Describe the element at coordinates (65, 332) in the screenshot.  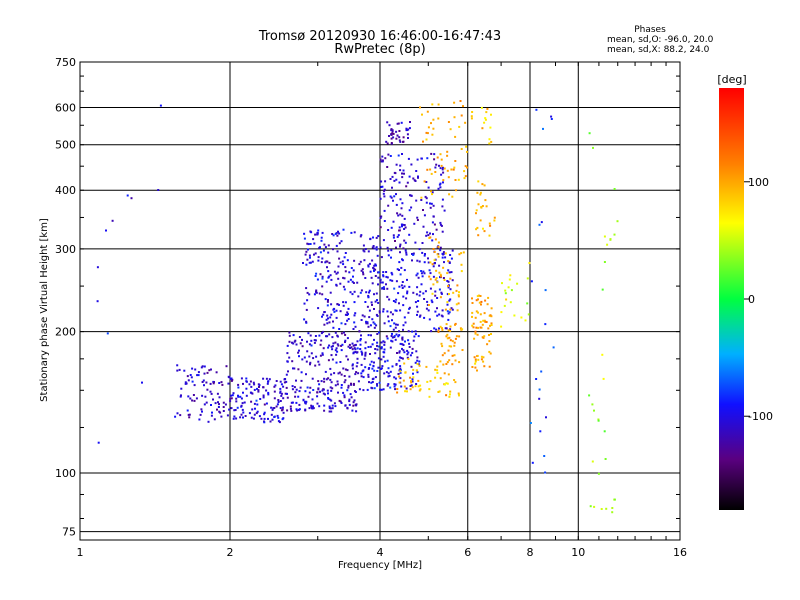
I see `y-tick-label: 200` at that location.